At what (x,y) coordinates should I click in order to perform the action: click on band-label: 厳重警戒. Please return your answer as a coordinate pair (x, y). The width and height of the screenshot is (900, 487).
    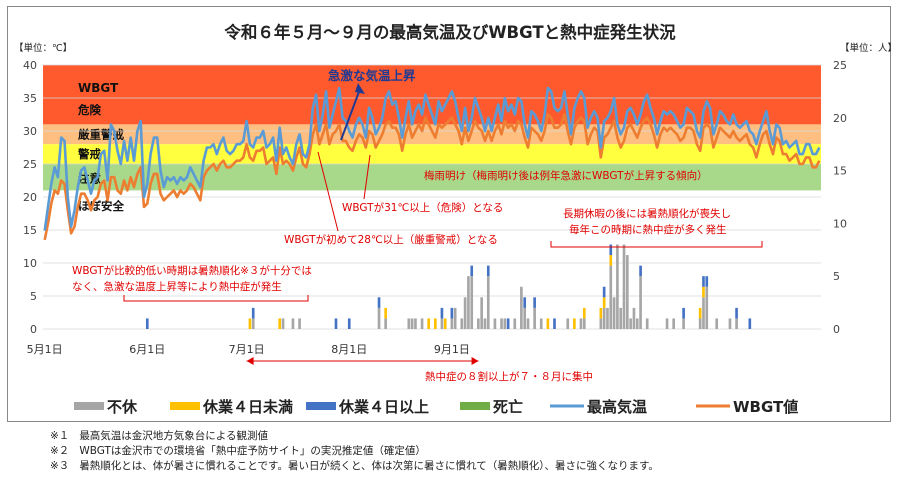
    Looking at the image, I should click on (101, 134).